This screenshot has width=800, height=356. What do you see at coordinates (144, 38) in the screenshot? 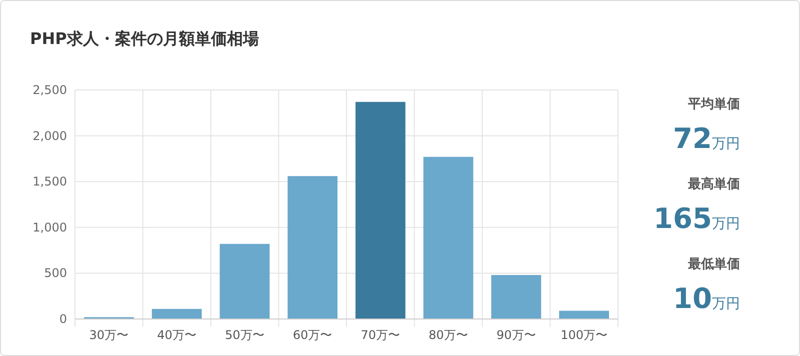
I see `chart-title: PHP求人・案件の月額単価相場` at bounding box center [144, 38].